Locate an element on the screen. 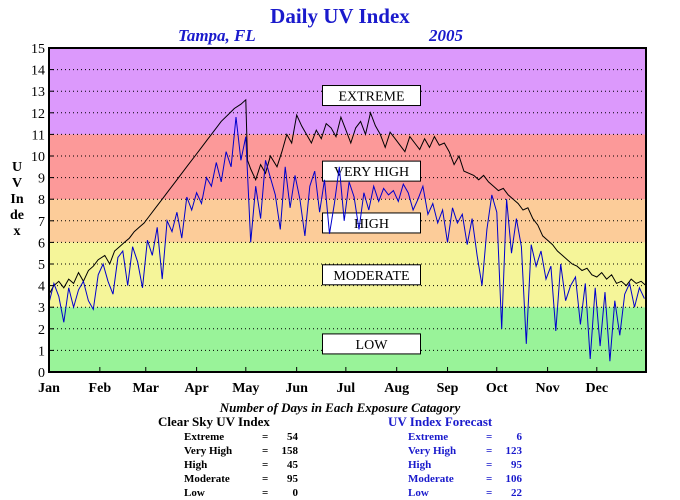 Image resolution: width=680 pixels, height=500 pixels. x-tick-label: Jun is located at coordinates (296, 388).